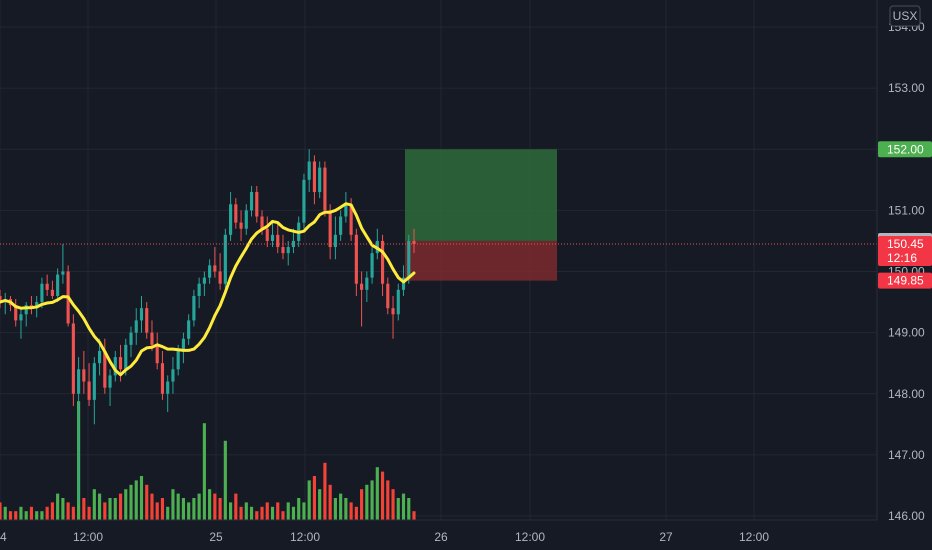 The width and height of the screenshot is (932, 550). What do you see at coordinates (906, 210) in the screenshot?
I see `price-tick-label: 151.00` at bounding box center [906, 210].